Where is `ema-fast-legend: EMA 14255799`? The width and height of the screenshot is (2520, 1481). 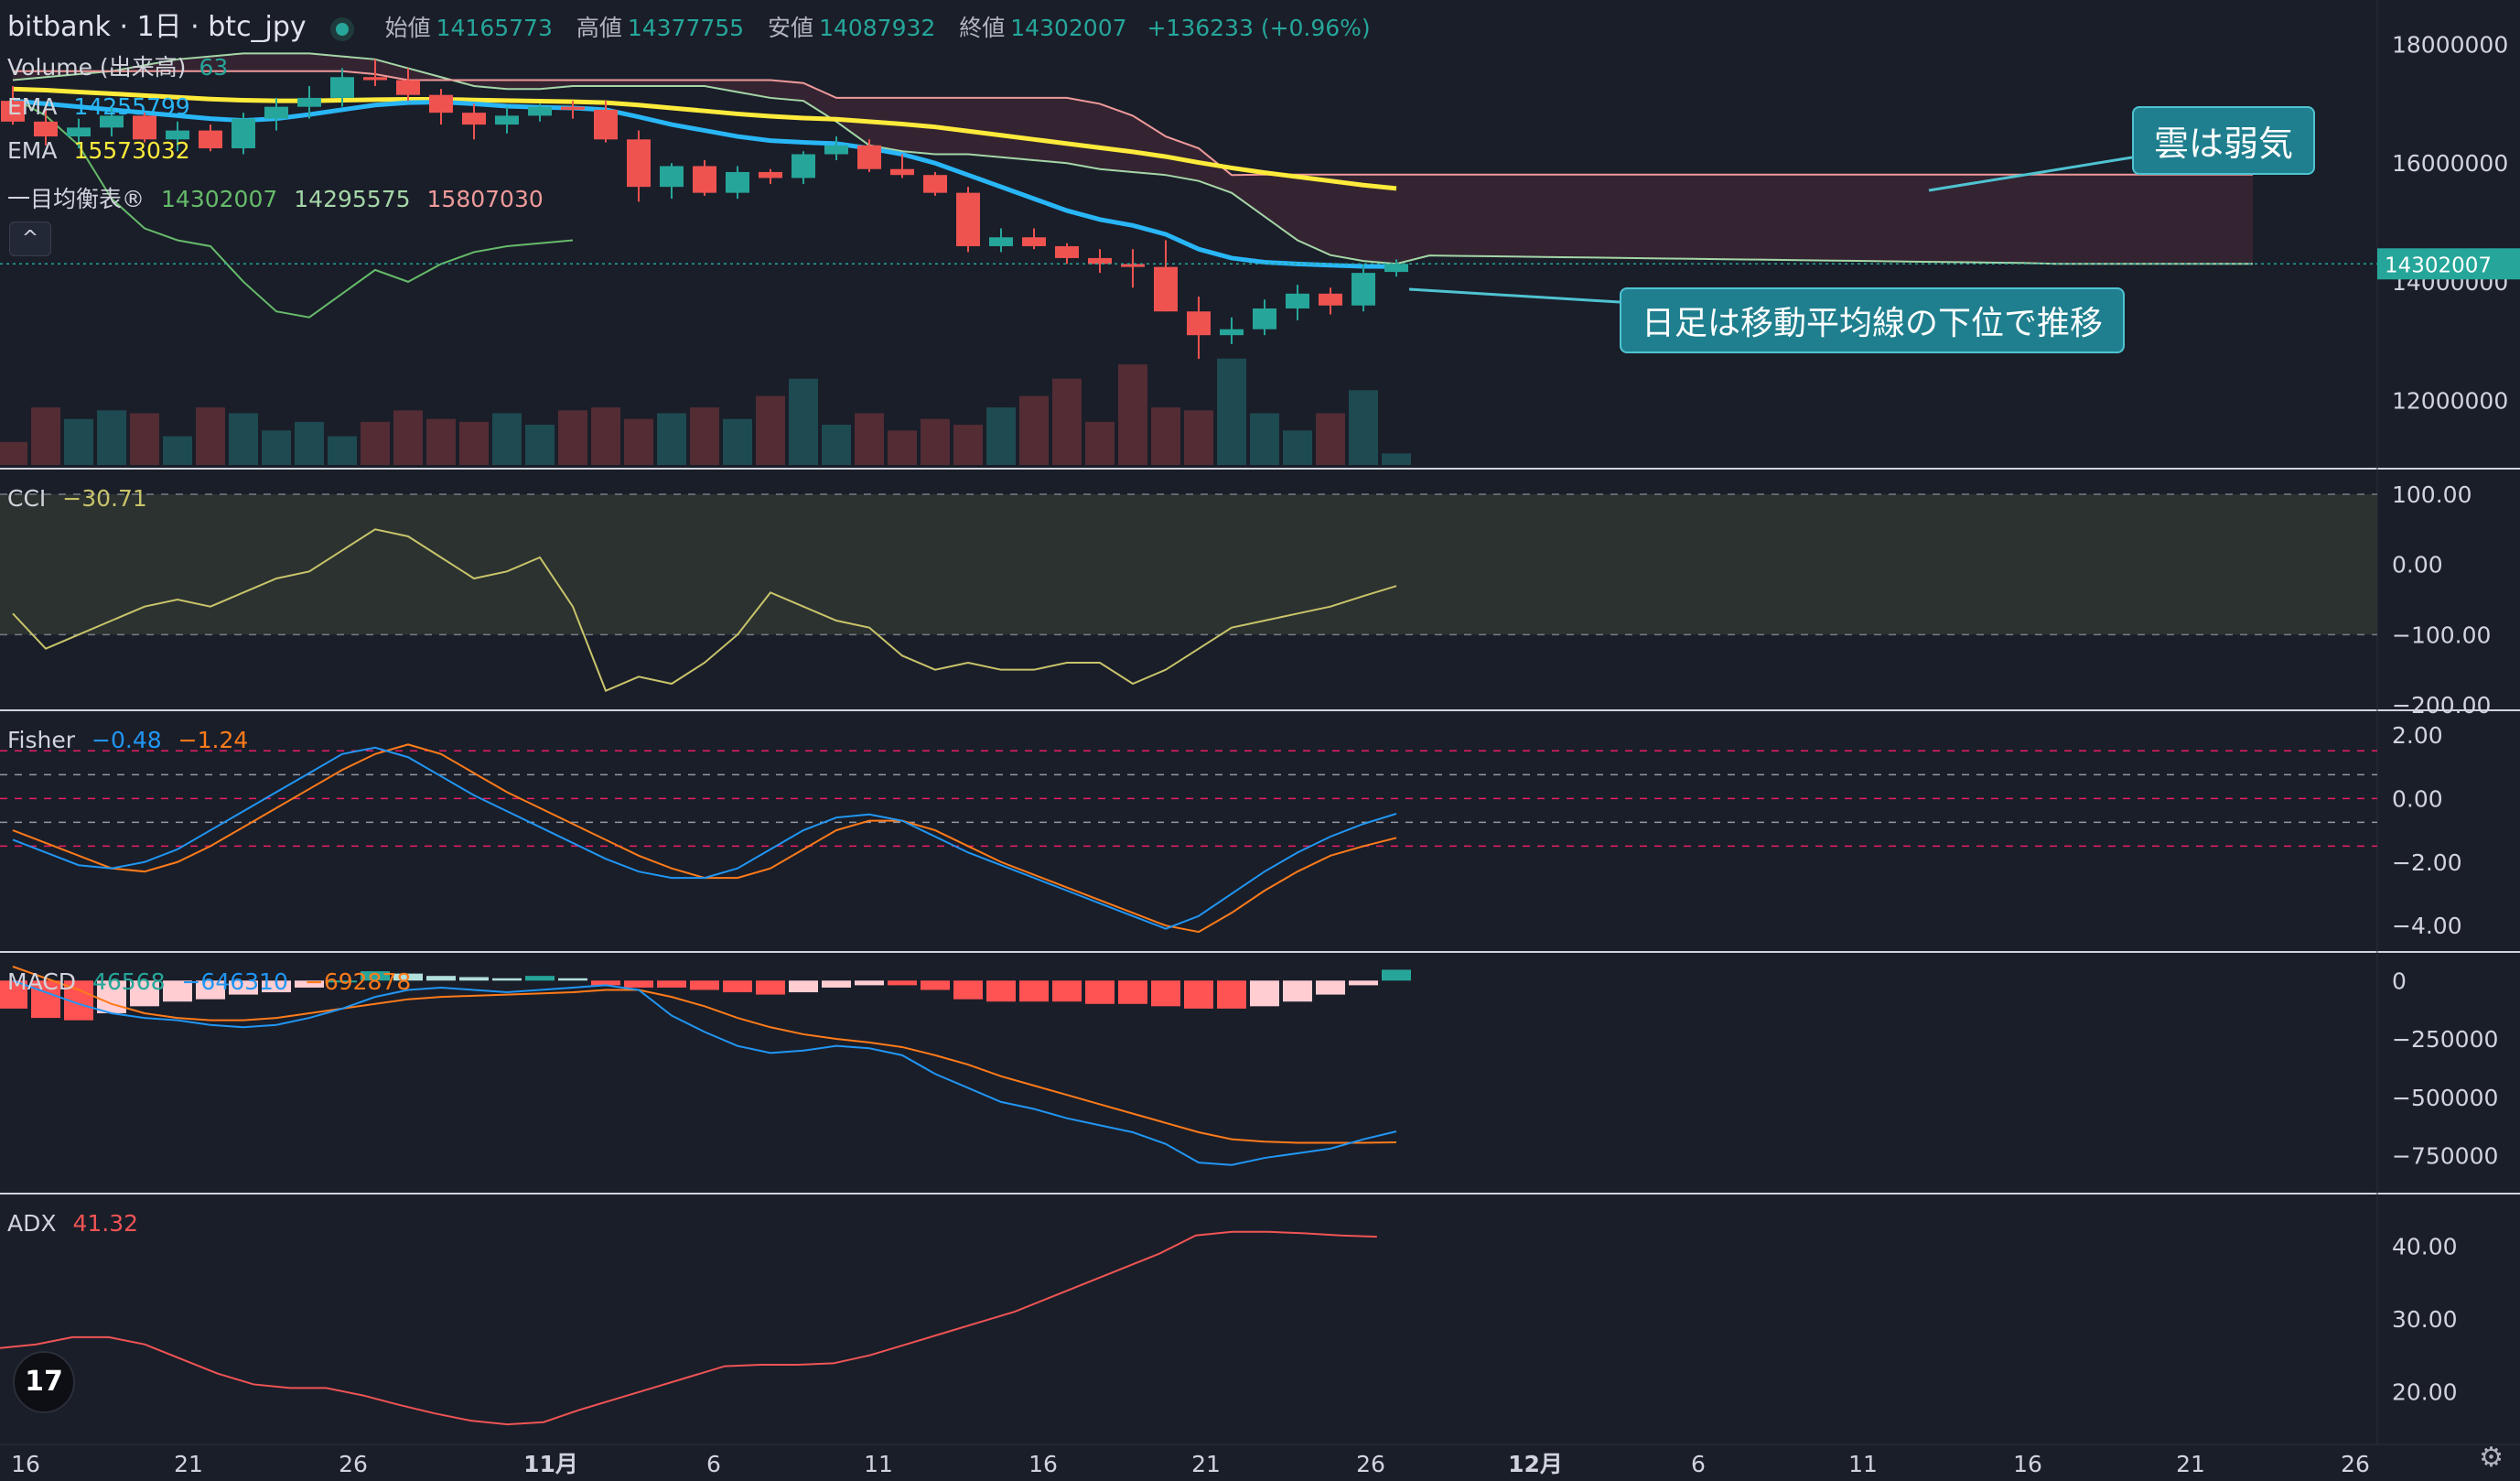 ema-fast-legend: EMA 14255799 is located at coordinates (98, 106).